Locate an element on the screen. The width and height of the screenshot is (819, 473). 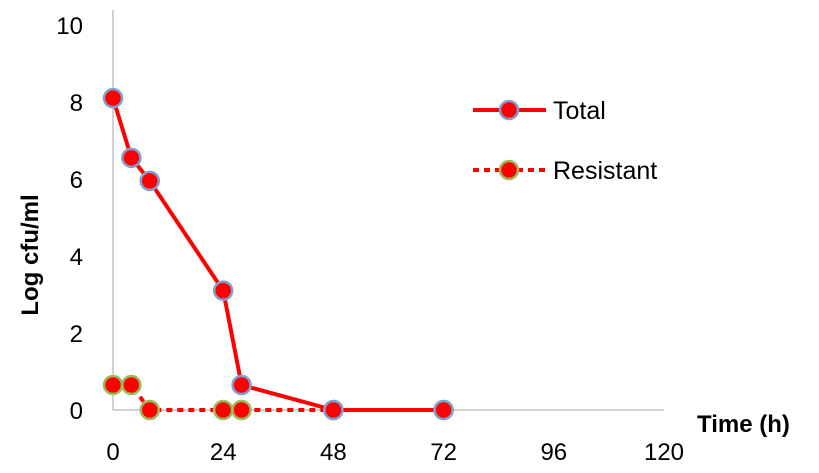
y-tick-labels: 0 2 4 6 8 10 is located at coordinates (69, 219).